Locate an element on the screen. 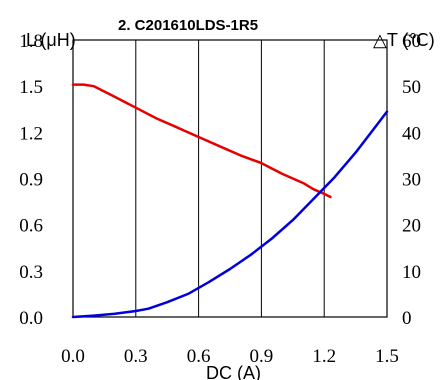 The width and height of the screenshot is (446, 380). y-left-tick-label: 1.2 is located at coordinates (31, 133).